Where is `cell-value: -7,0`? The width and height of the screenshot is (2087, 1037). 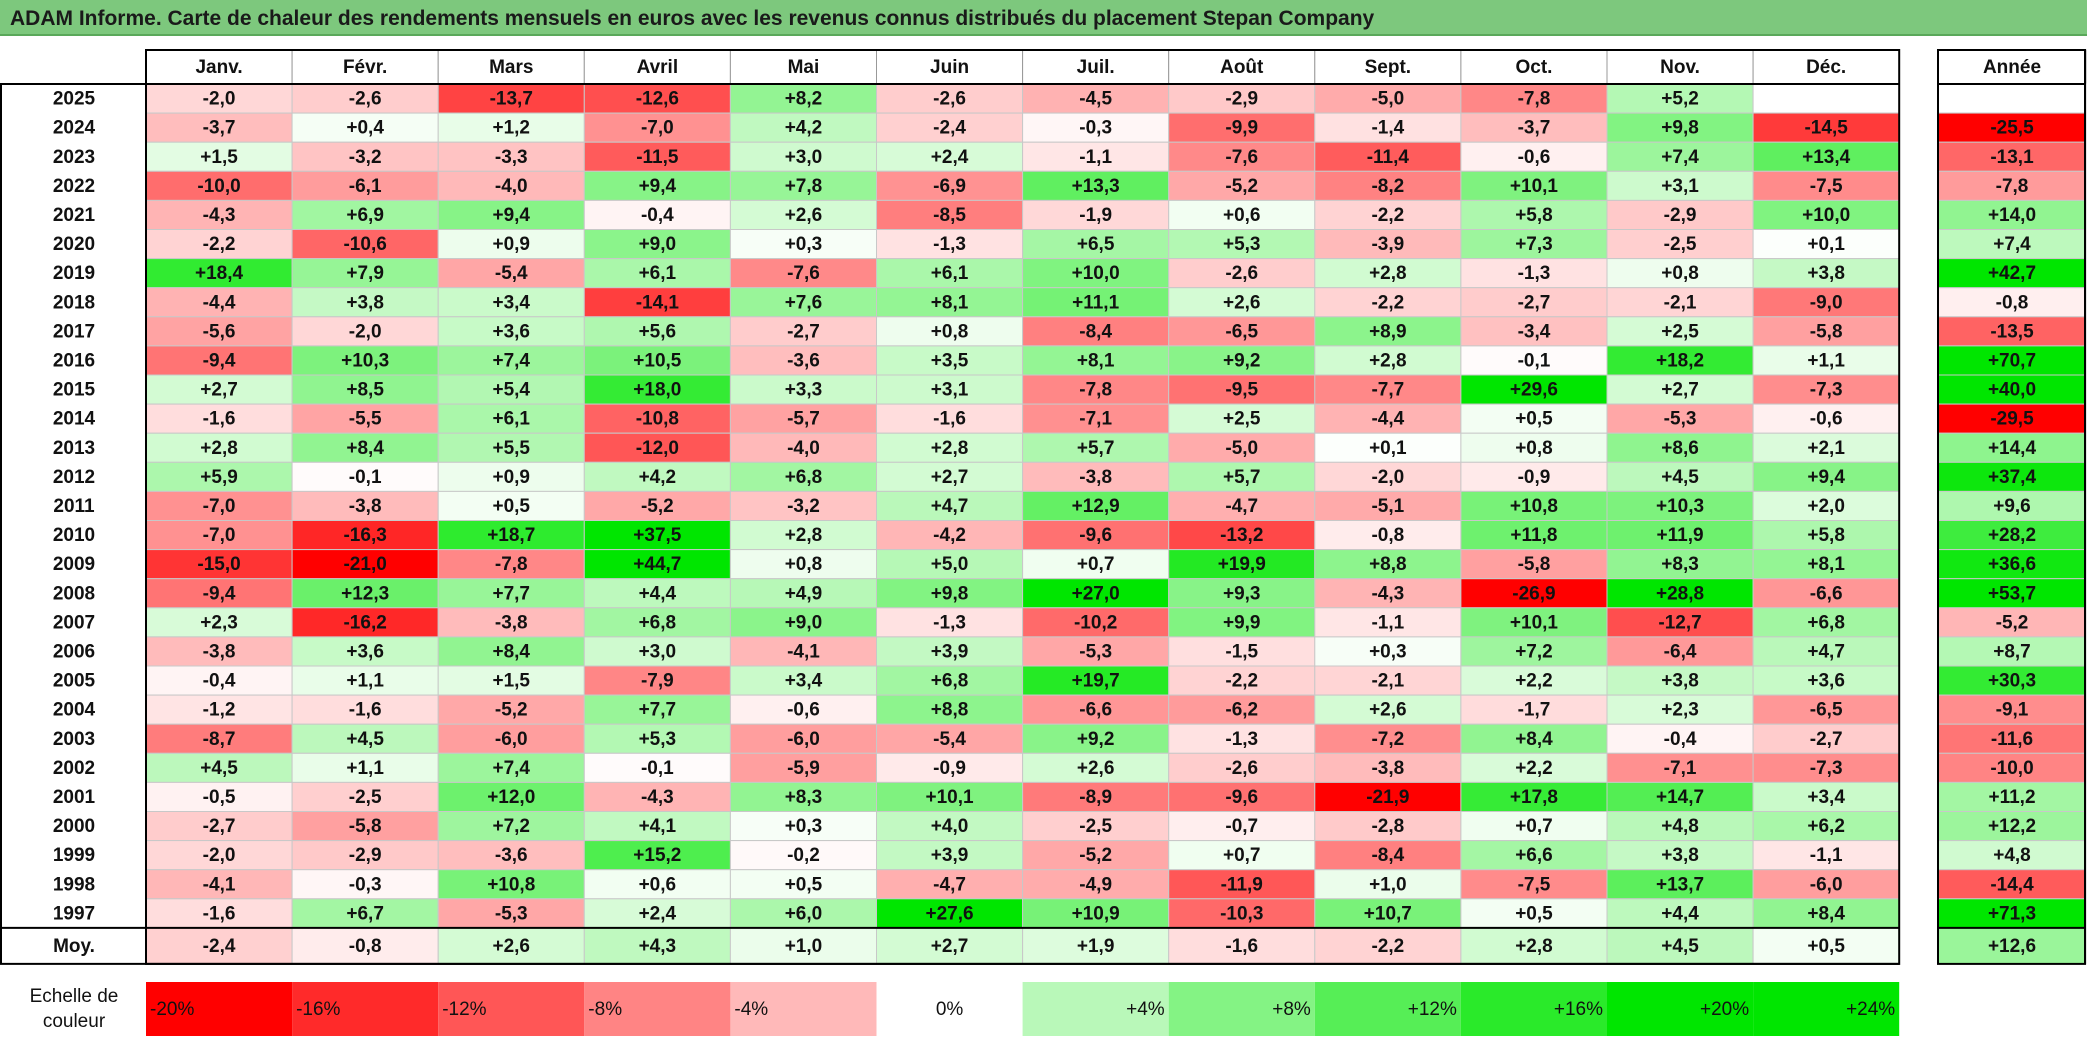 cell-value: -7,0 is located at coordinates (219, 506).